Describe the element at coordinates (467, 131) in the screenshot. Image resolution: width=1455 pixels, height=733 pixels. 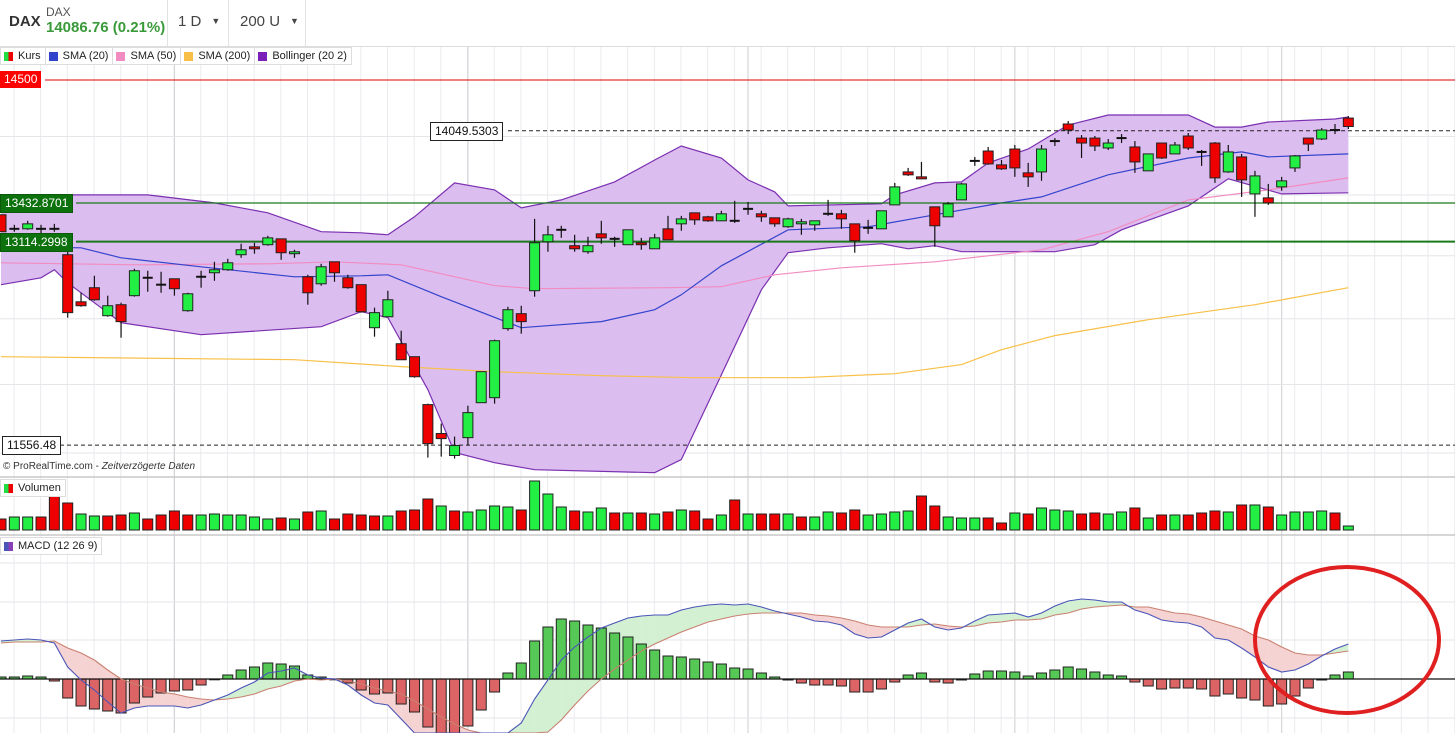
I see `level-label-resistance: 14049.5303` at that location.